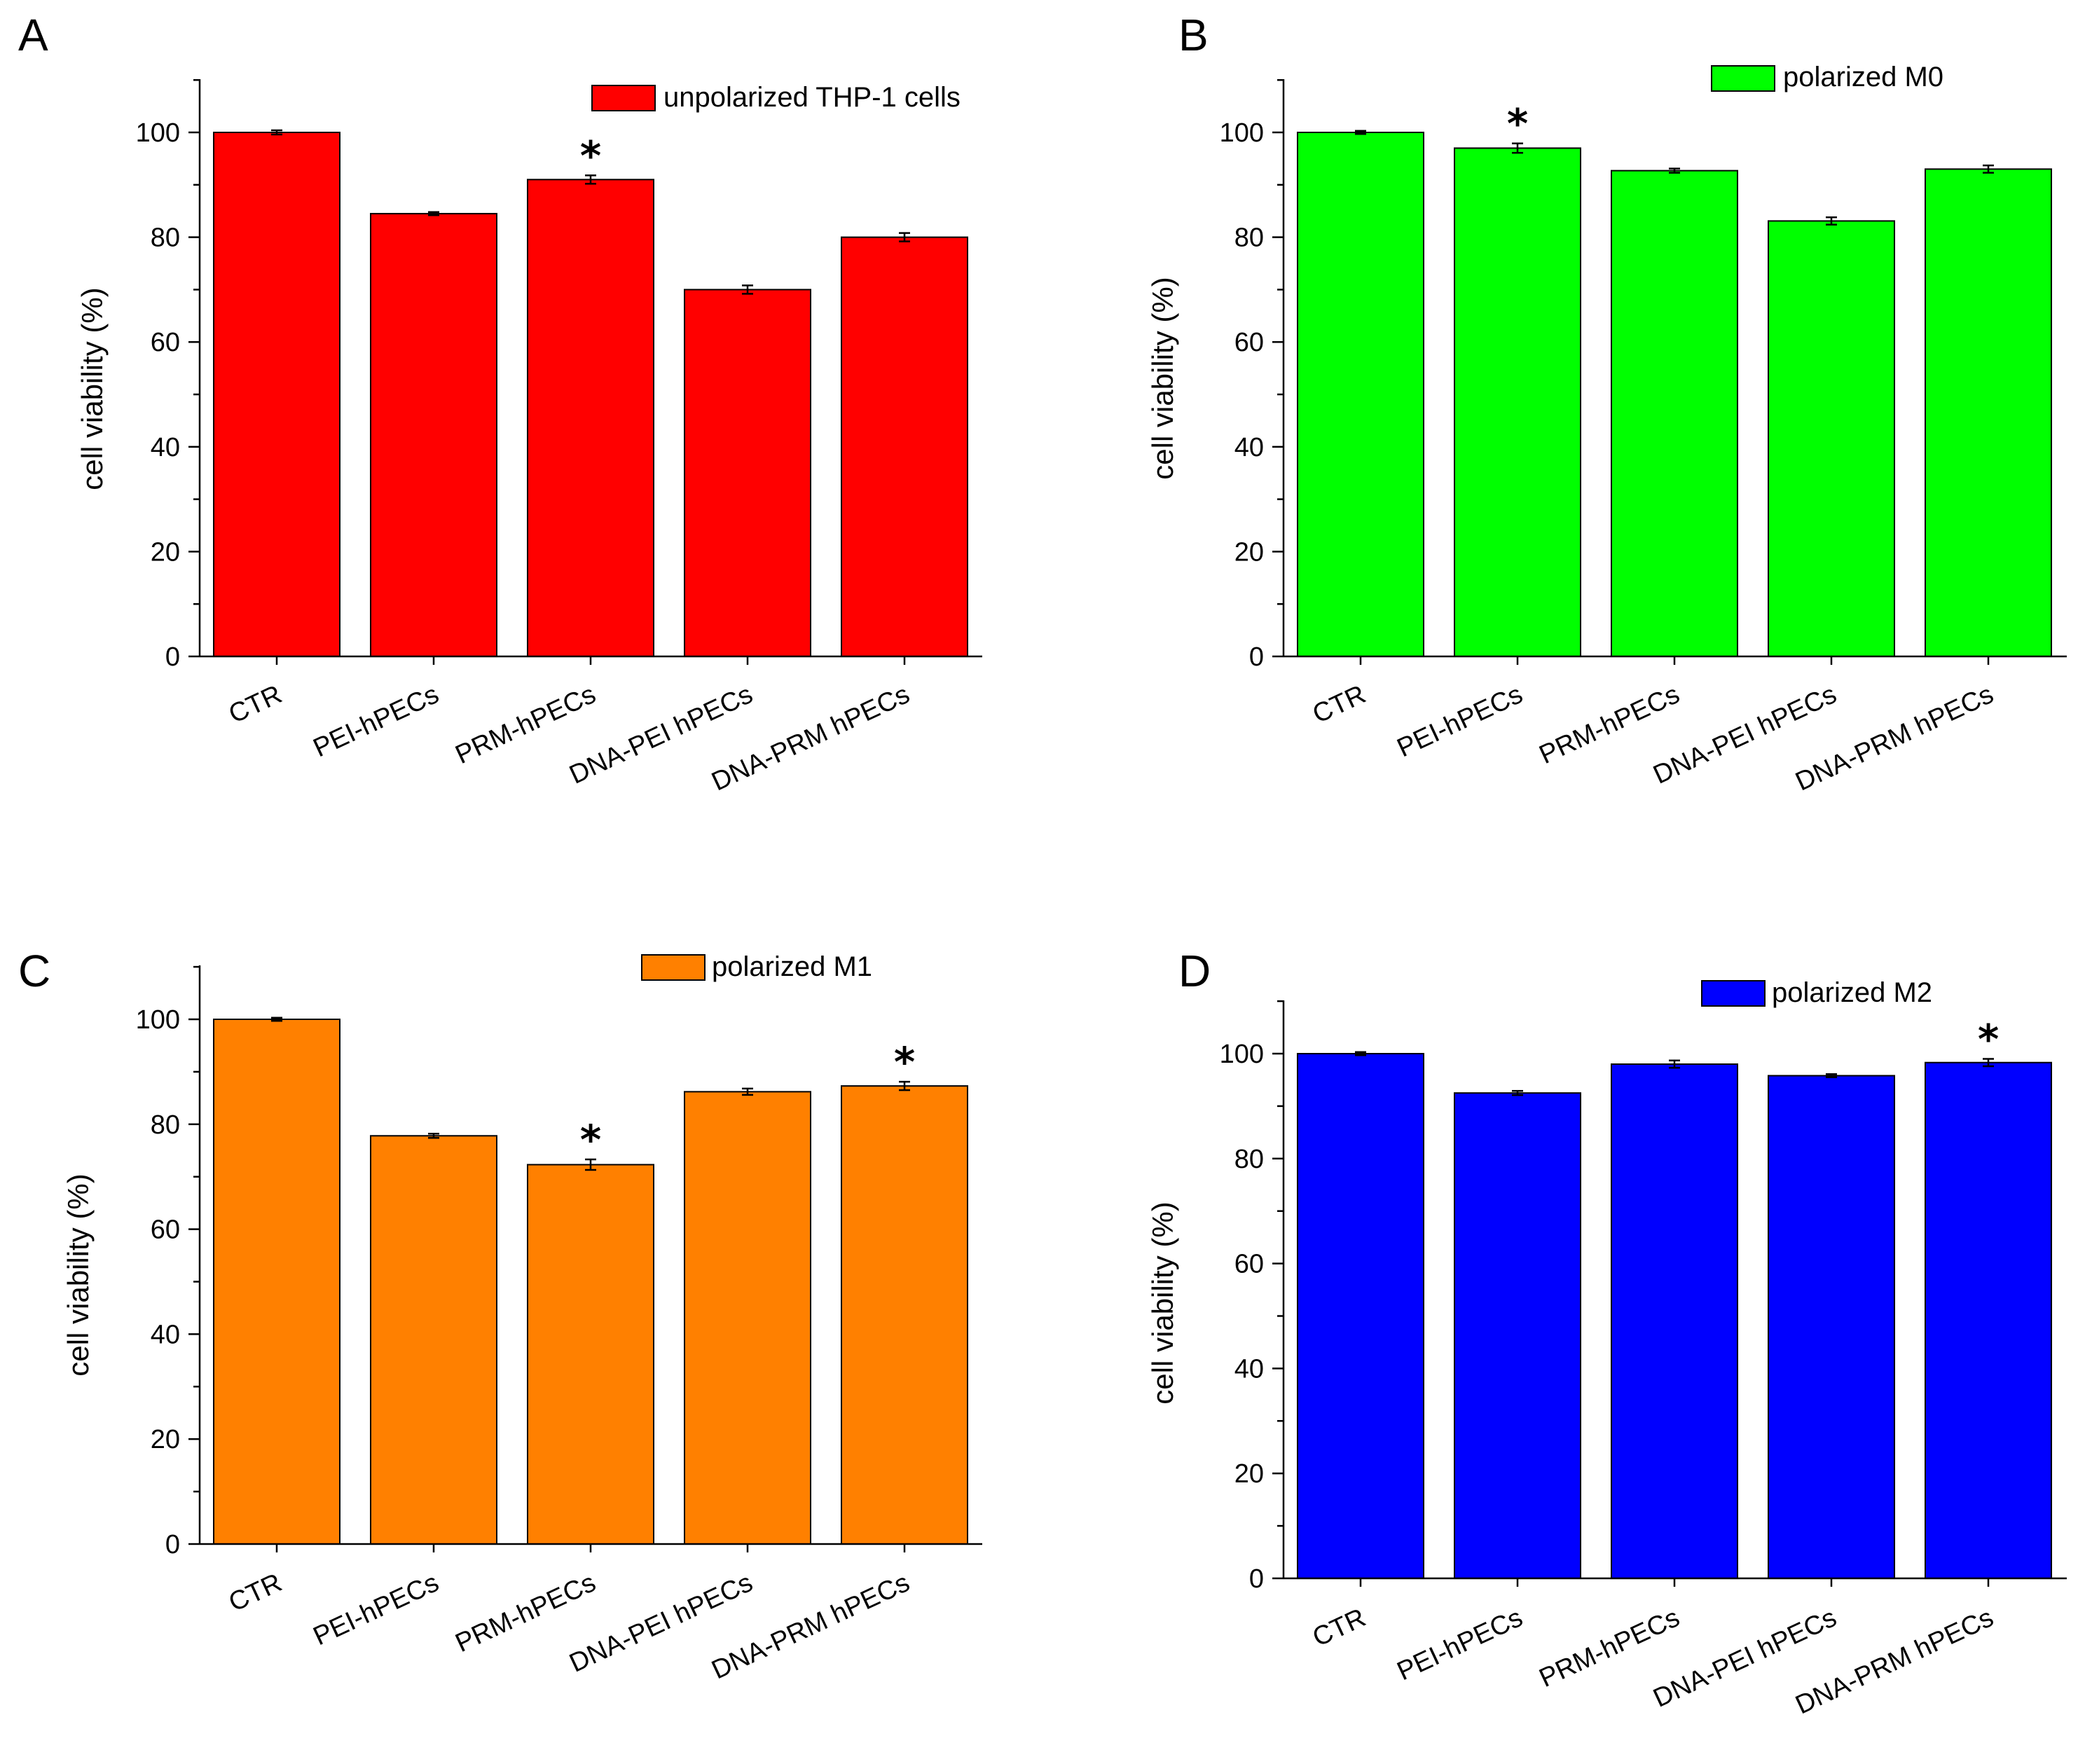 This screenshot has height=1764, width=2085. I want to click on legend: polarized M1, so click(756, 966).